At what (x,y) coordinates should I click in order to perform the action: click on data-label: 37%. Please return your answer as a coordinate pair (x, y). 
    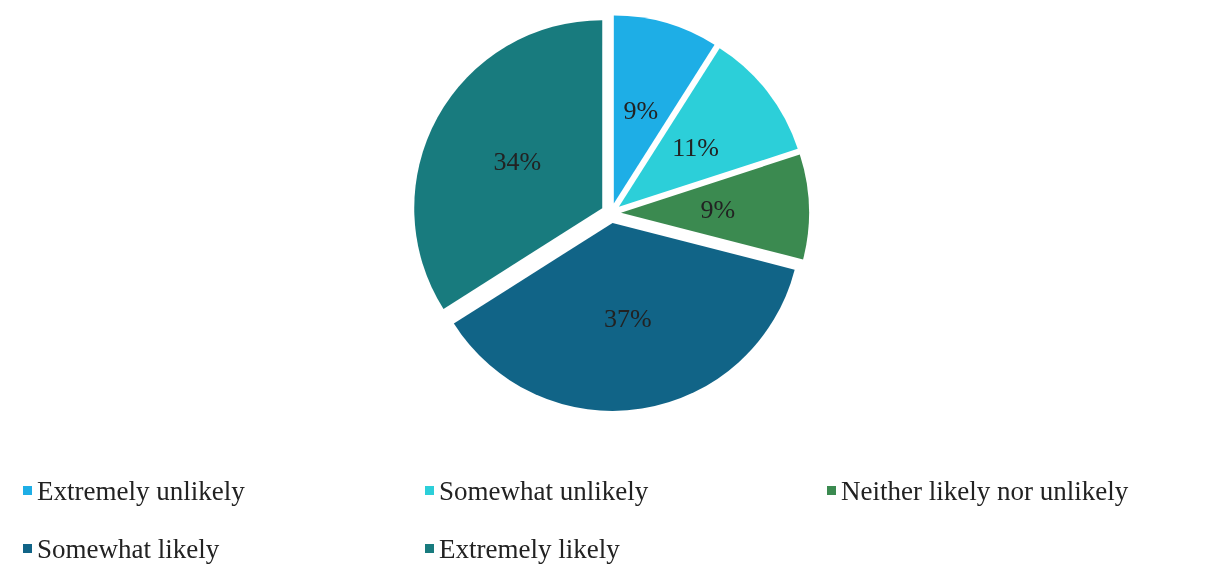
    Looking at the image, I should click on (627, 319).